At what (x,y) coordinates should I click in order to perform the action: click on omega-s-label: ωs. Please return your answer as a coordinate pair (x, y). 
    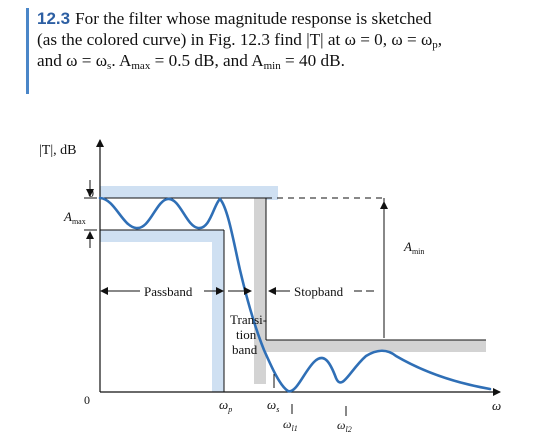
    Looking at the image, I should click on (273, 405).